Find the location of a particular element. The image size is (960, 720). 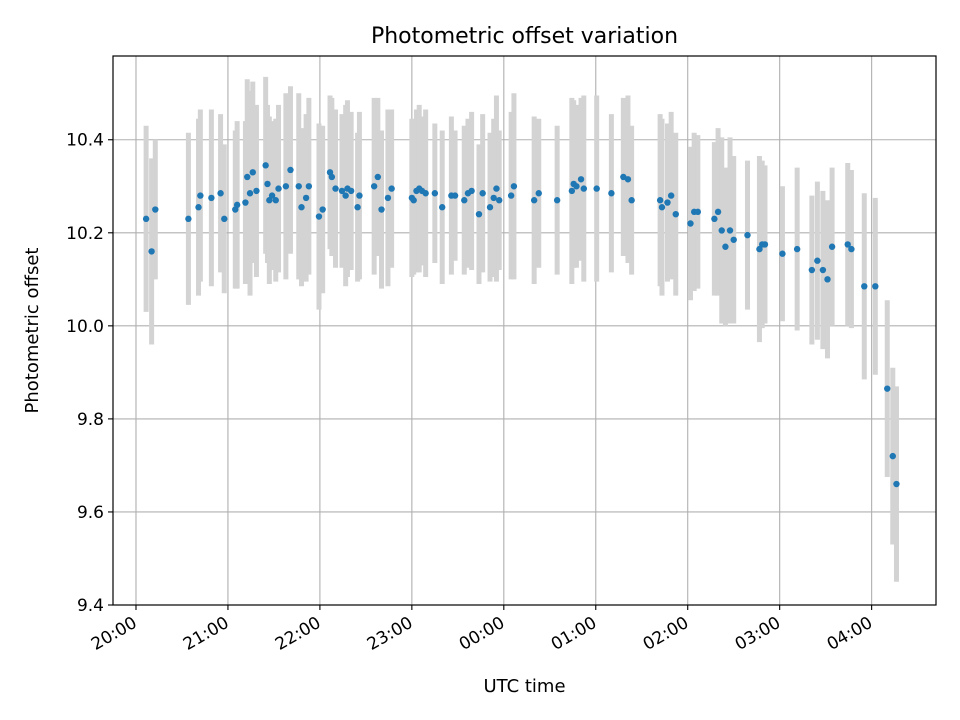

x-tick-label: 00:00 is located at coordinates (482, 634).